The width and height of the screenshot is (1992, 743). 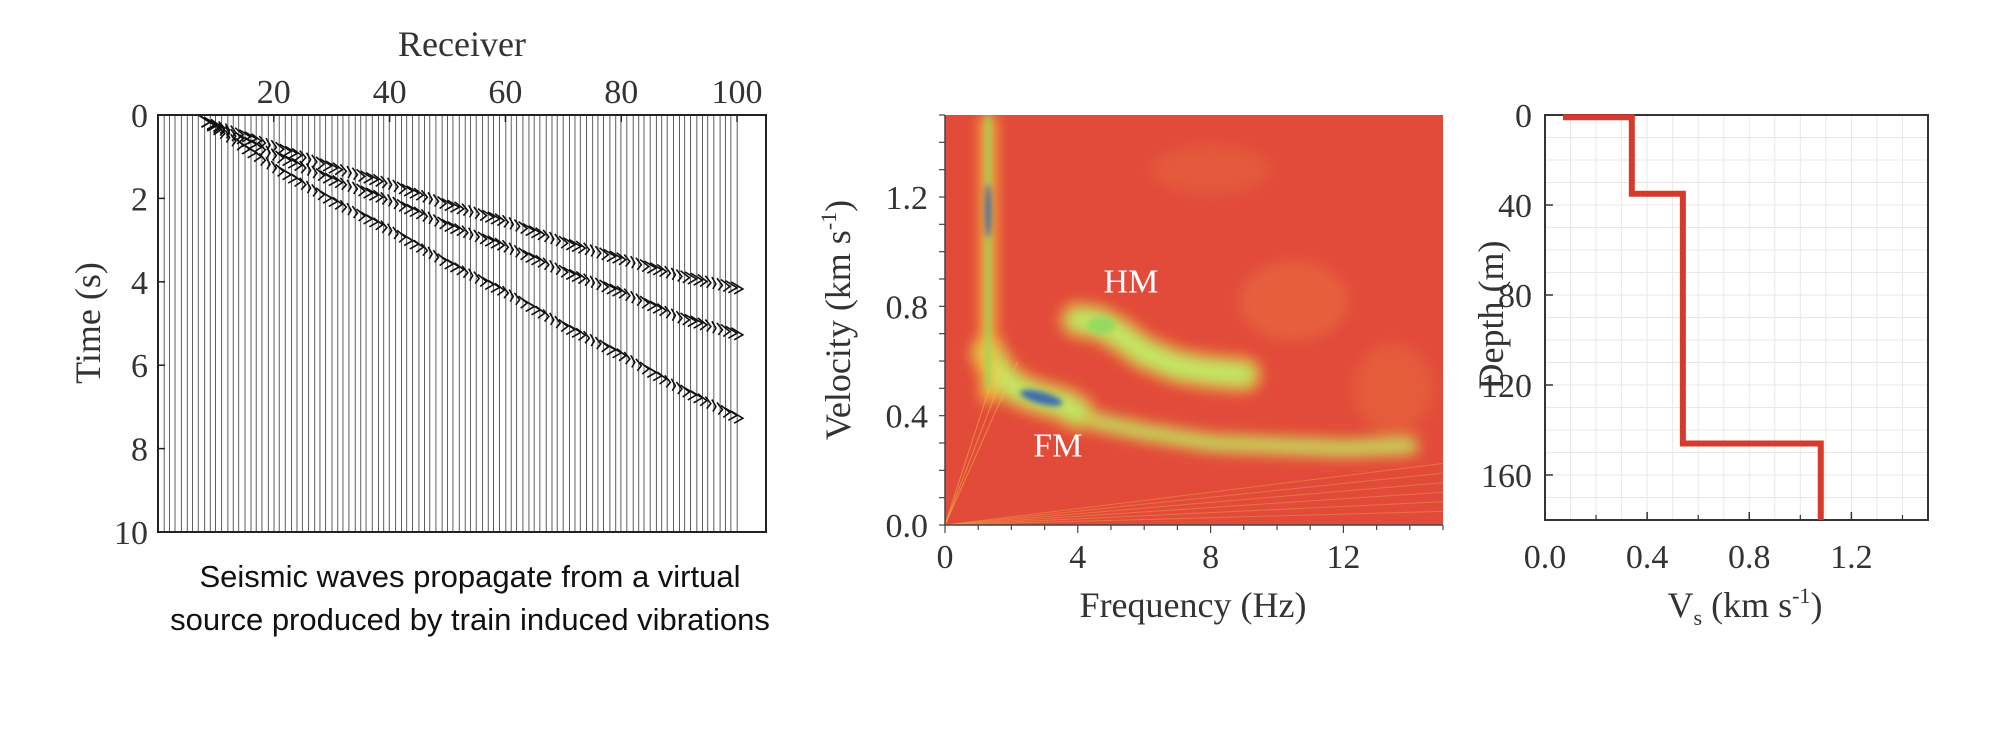 I want to click on profile-x-tick-label: 1.2, so click(x=1851, y=557).